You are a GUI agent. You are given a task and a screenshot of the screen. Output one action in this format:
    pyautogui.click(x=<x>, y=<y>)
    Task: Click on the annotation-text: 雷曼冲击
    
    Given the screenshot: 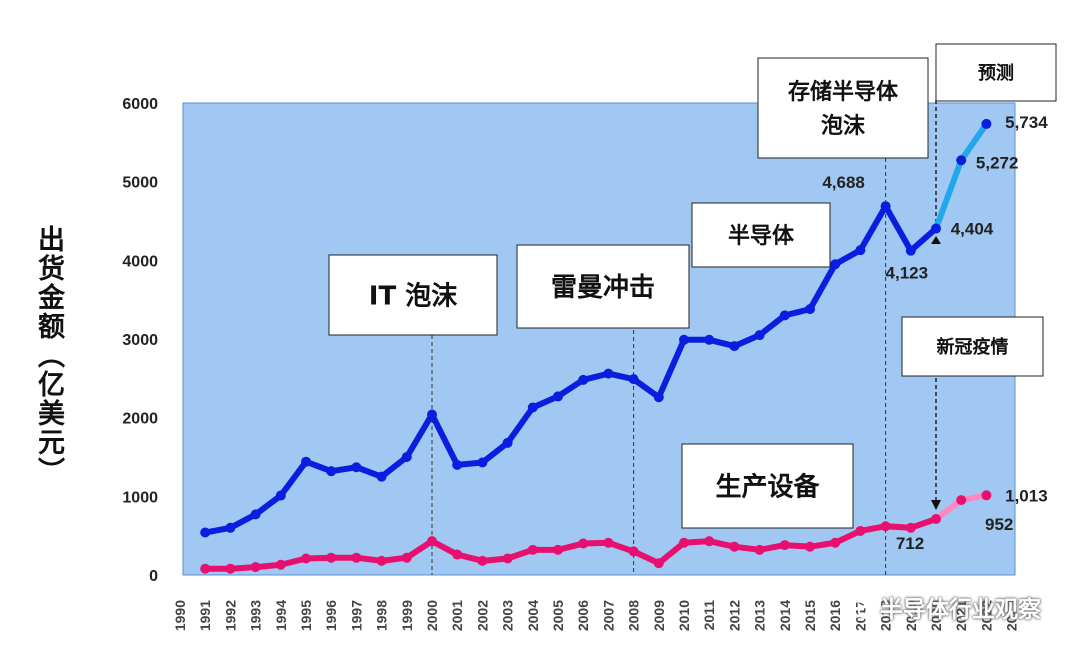 What is the action you would take?
    pyautogui.click(x=603, y=288)
    